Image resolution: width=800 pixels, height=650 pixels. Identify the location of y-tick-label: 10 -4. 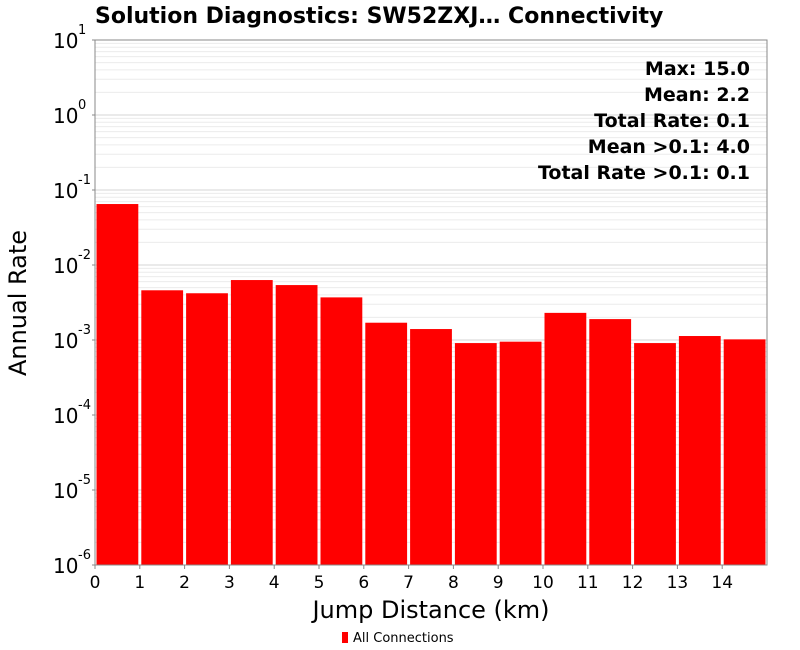
(72, 413).